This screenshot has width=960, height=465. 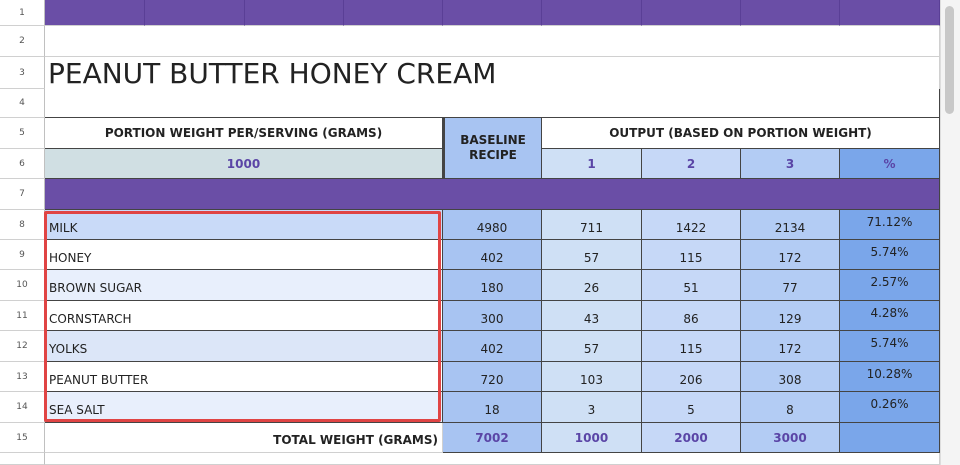 What do you see at coordinates (592, 164) in the screenshot?
I see `output-column: 1` at bounding box center [592, 164].